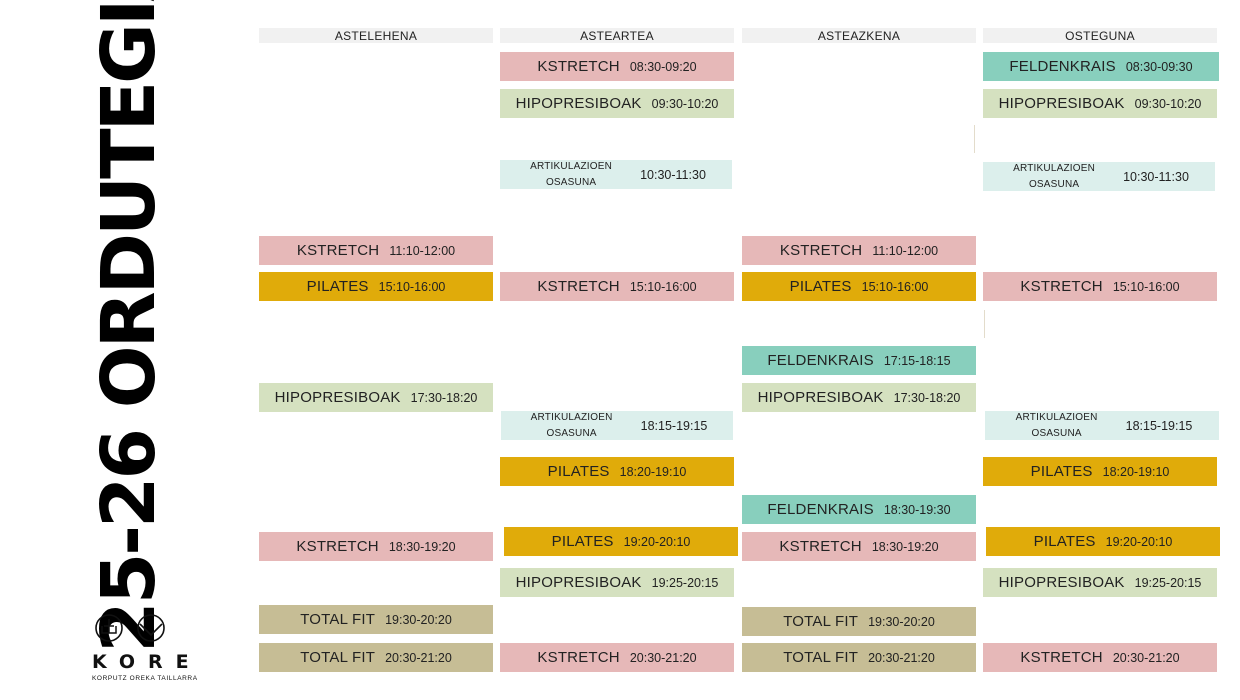  What do you see at coordinates (147, 662) in the screenshot?
I see `logo-wordmark: KORE` at bounding box center [147, 662].